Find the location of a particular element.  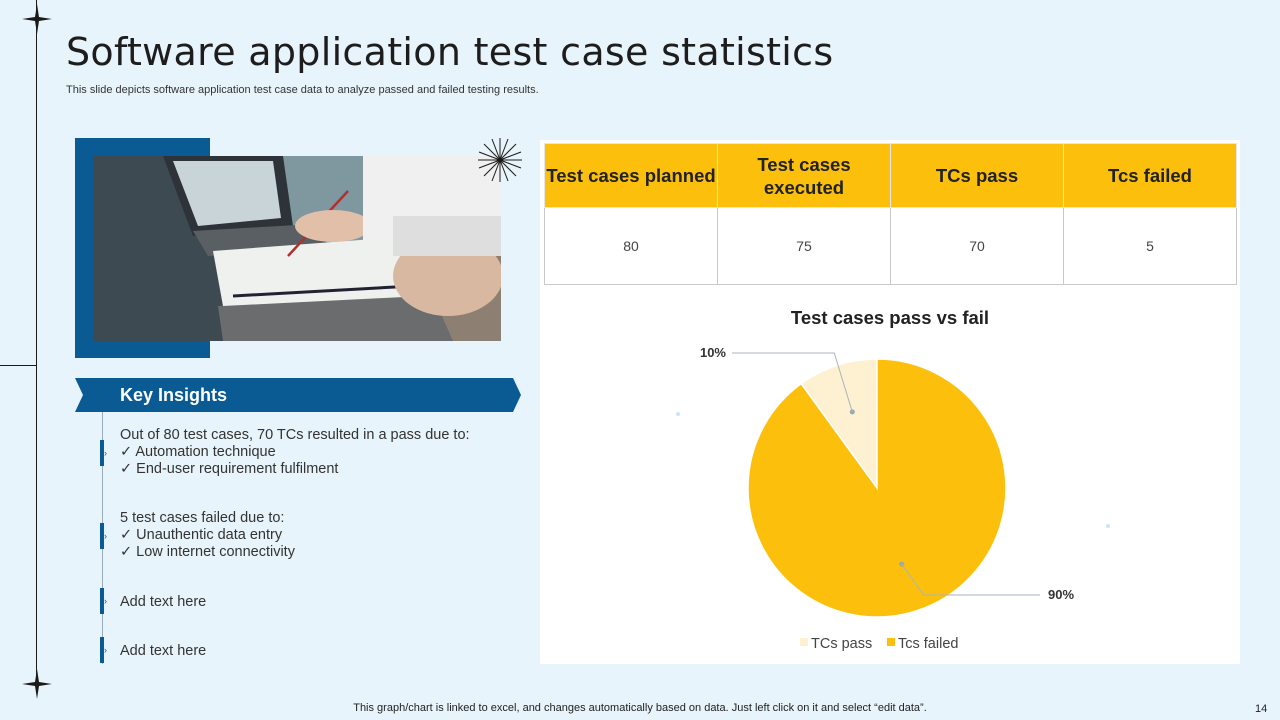

table-header-pass: TCs pass is located at coordinates (977, 175).